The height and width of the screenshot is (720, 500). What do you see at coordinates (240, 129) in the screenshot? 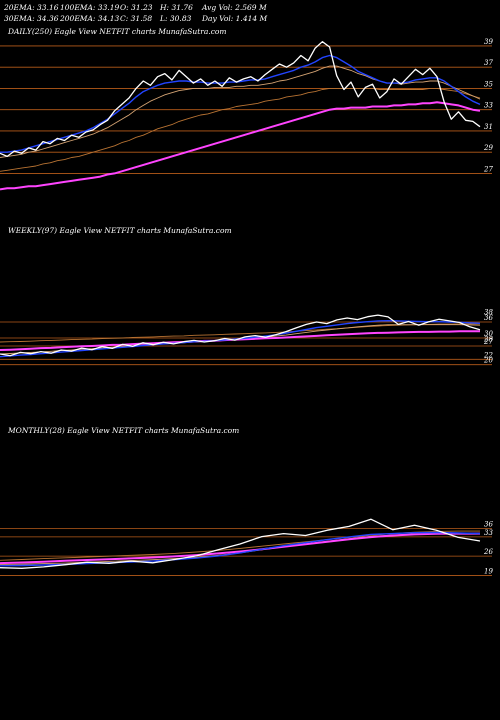
I see `daily-ema100-line` at bounding box center [240, 129].